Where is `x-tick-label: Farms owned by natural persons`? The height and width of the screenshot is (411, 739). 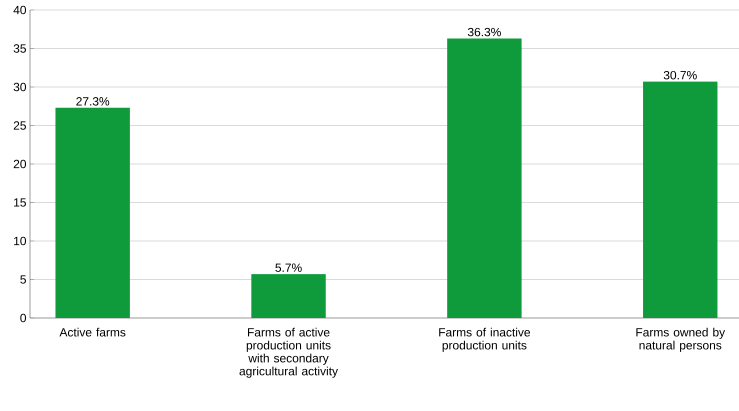
x-tick-label: Farms owned by natural persons is located at coordinates (681, 340).